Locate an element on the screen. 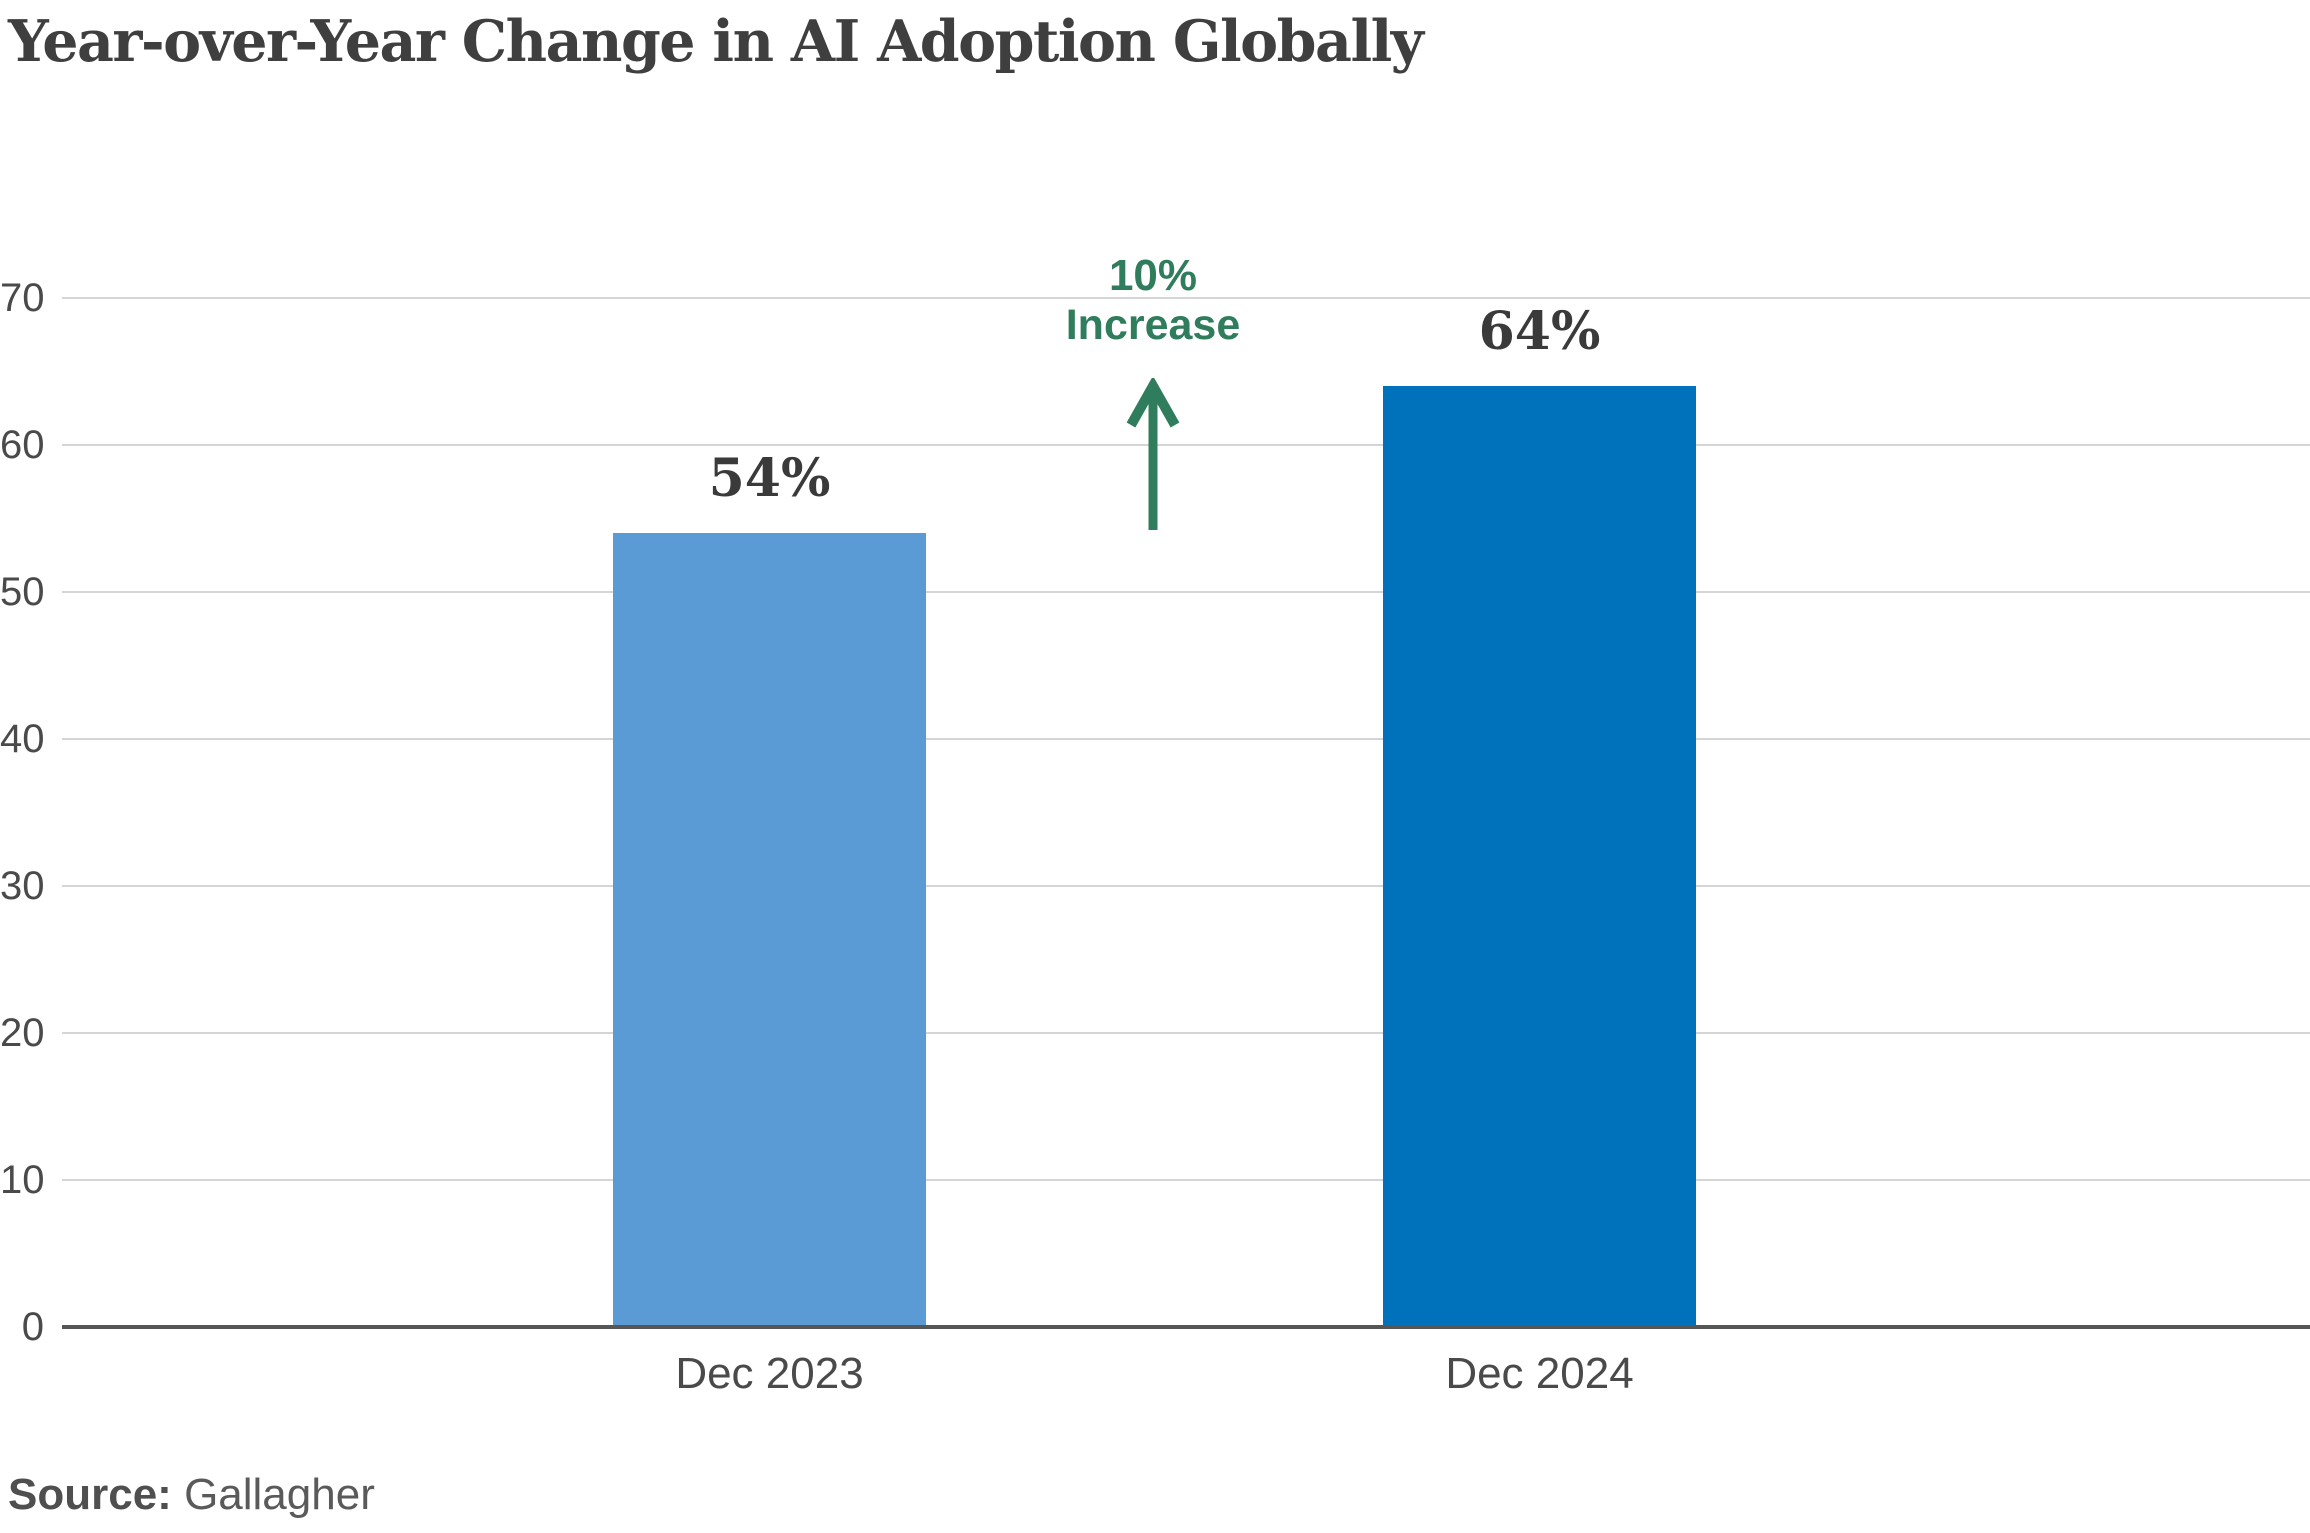 The width and height of the screenshot is (2310, 1533). source-caption: Source: Gallagher is located at coordinates (191, 1495).